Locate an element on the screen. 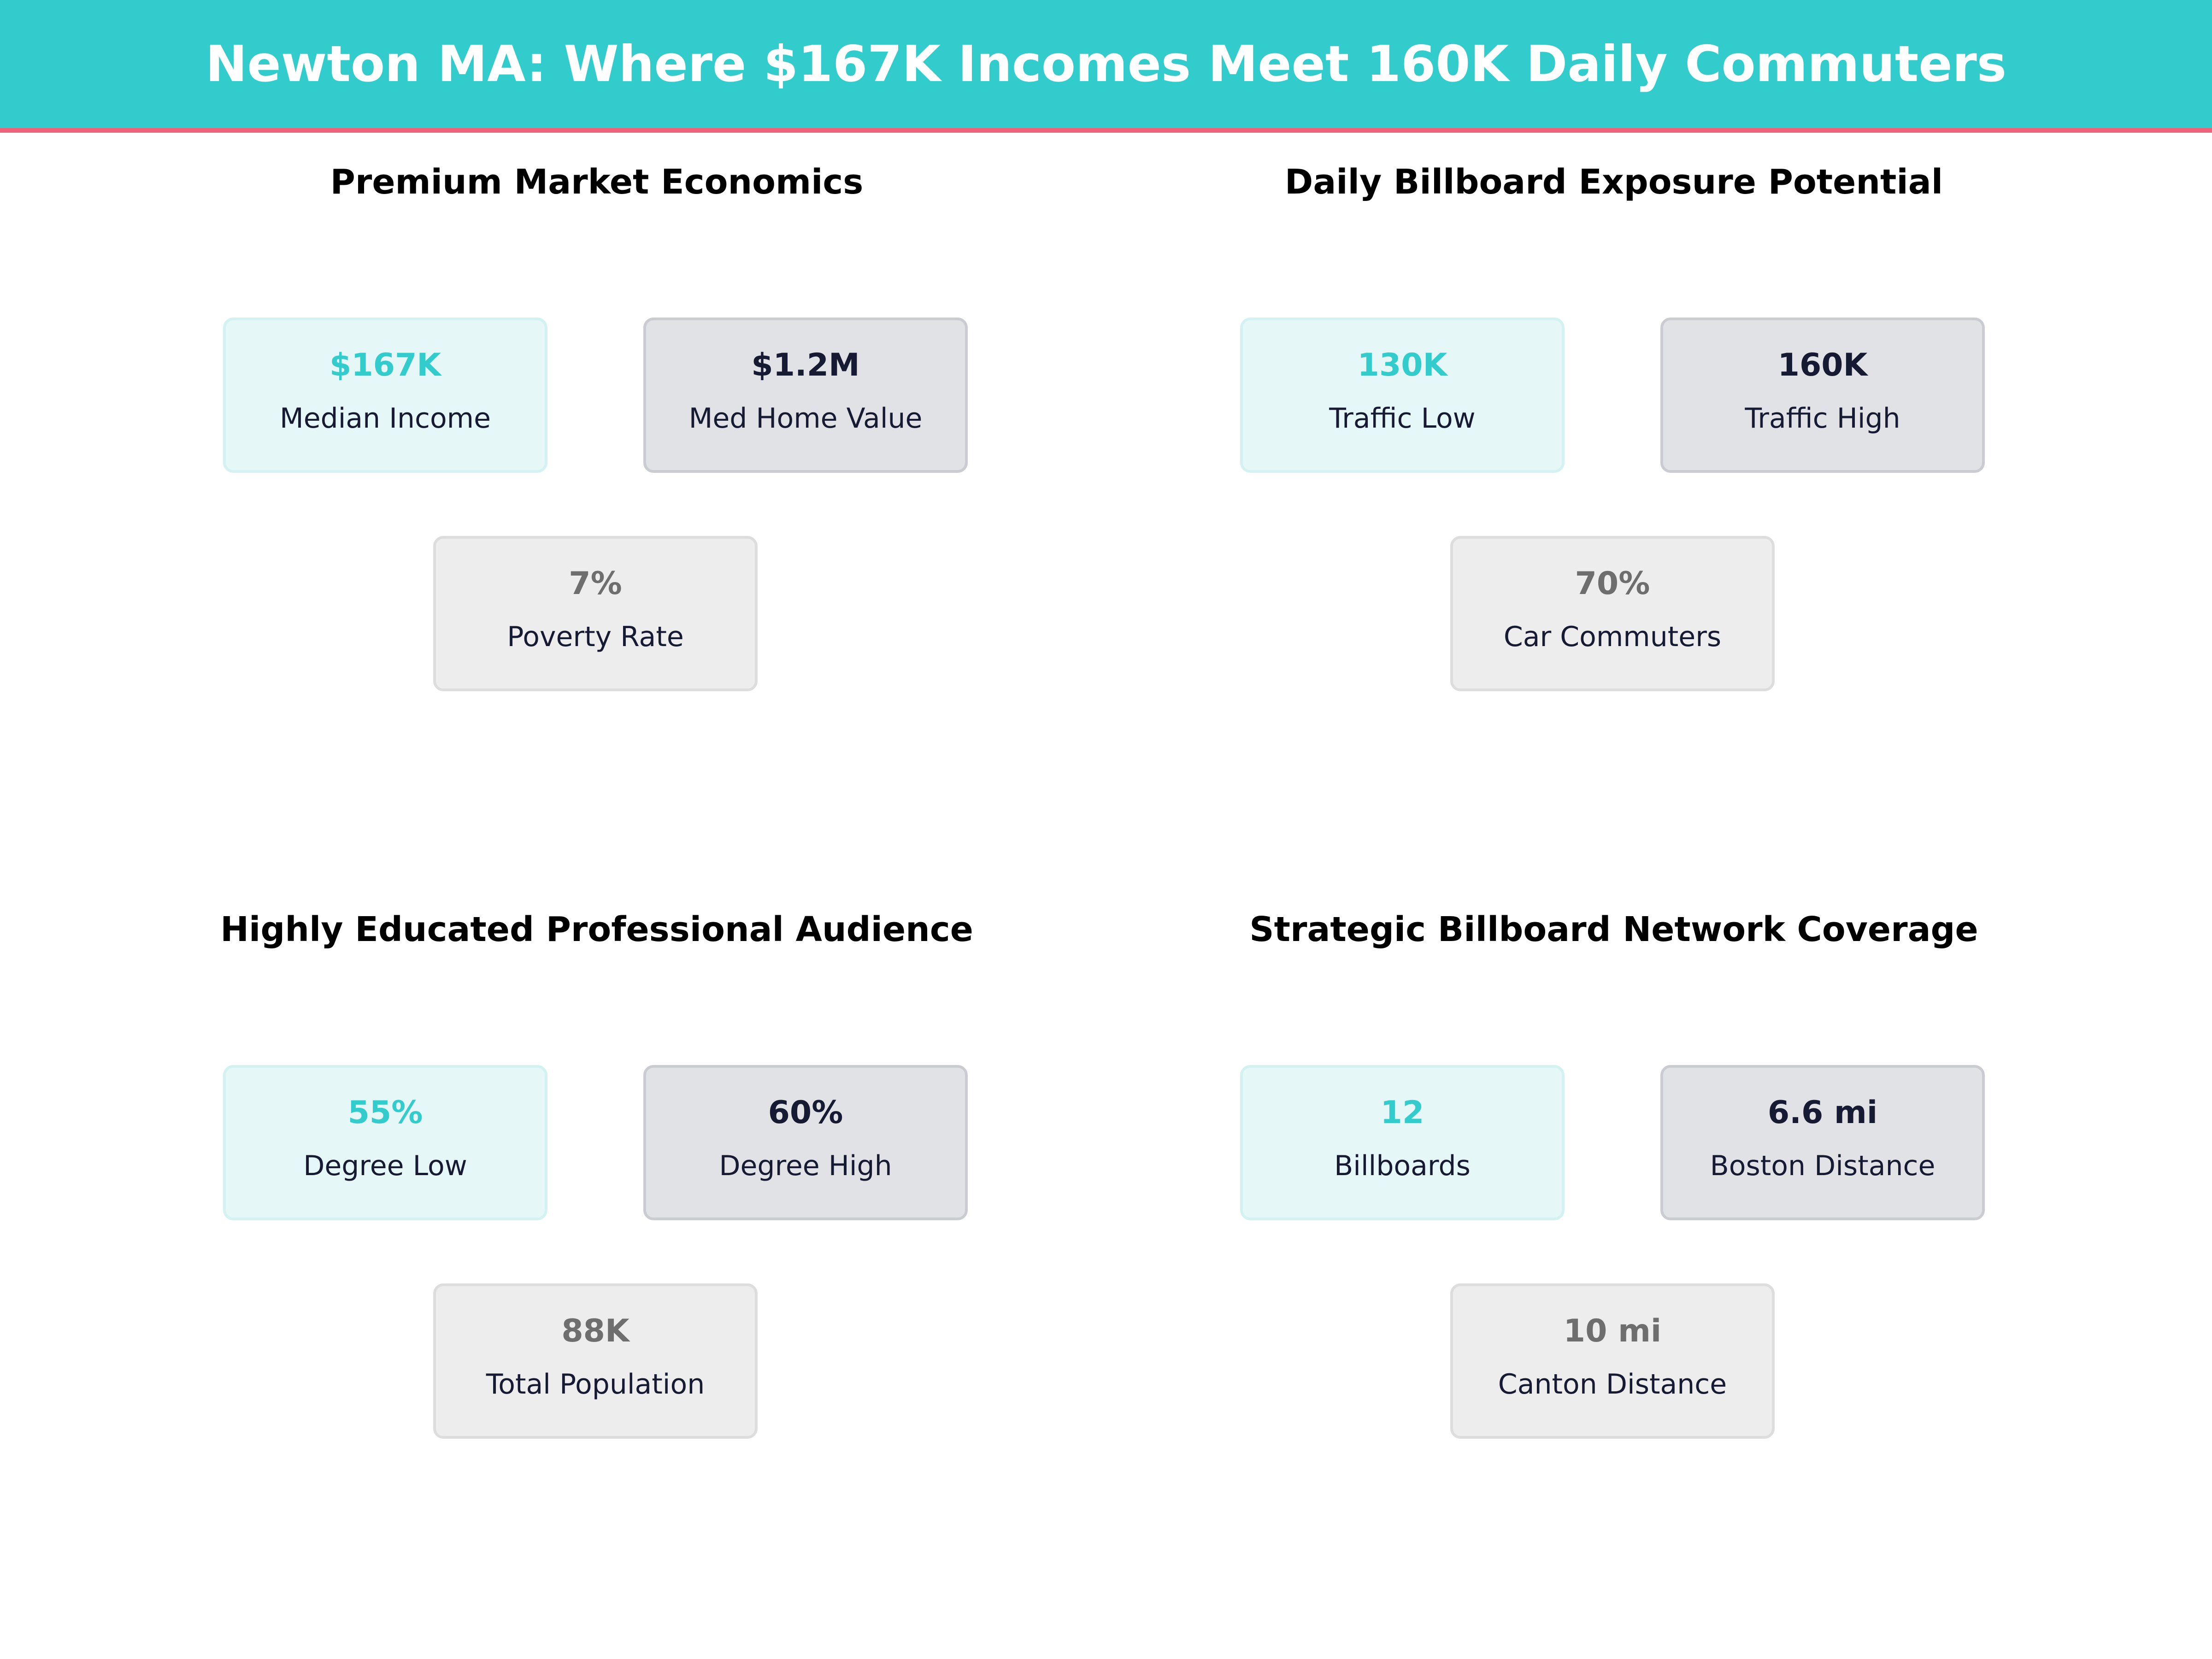  panel-title: Highly Educated Professional Audience is located at coordinates (596, 929).